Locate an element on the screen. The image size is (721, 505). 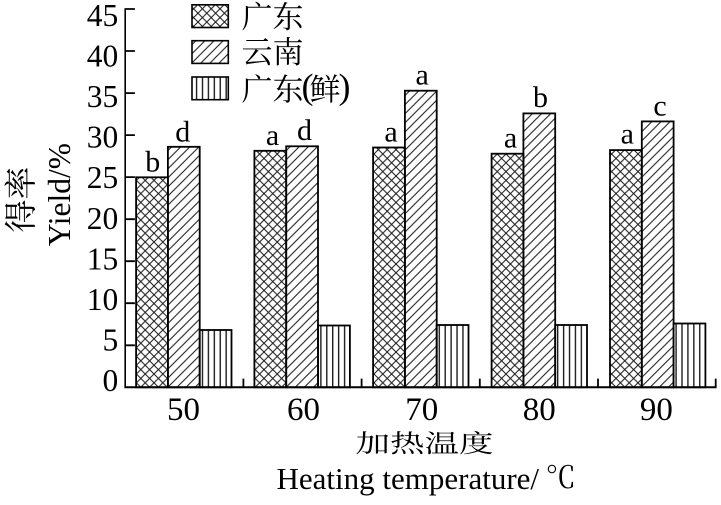
svg-text: 15 is located at coordinates (103, 258).